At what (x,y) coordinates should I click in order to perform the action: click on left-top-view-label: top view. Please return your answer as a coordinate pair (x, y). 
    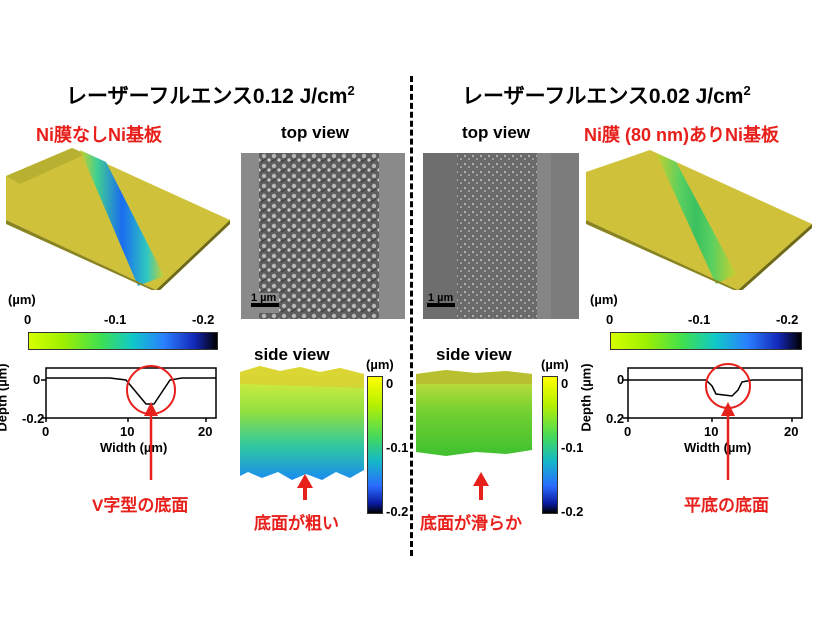
    Looking at the image, I should click on (315, 132).